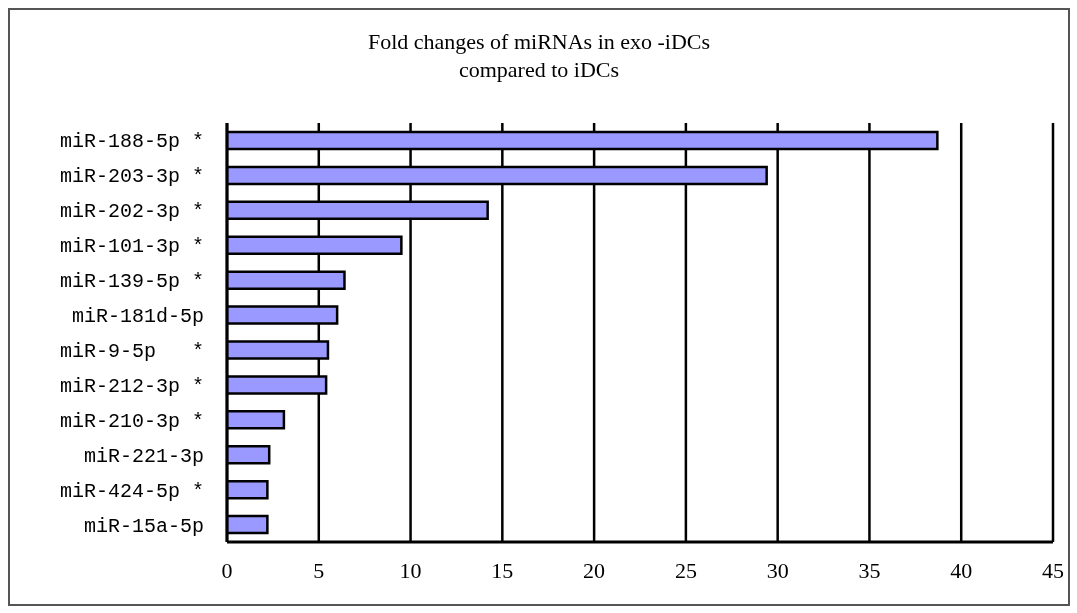 This screenshot has height=613, width=1077. What do you see at coordinates (131, 491) in the screenshot?
I see `y-tick-label: miR-424-5p *` at bounding box center [131, 491].